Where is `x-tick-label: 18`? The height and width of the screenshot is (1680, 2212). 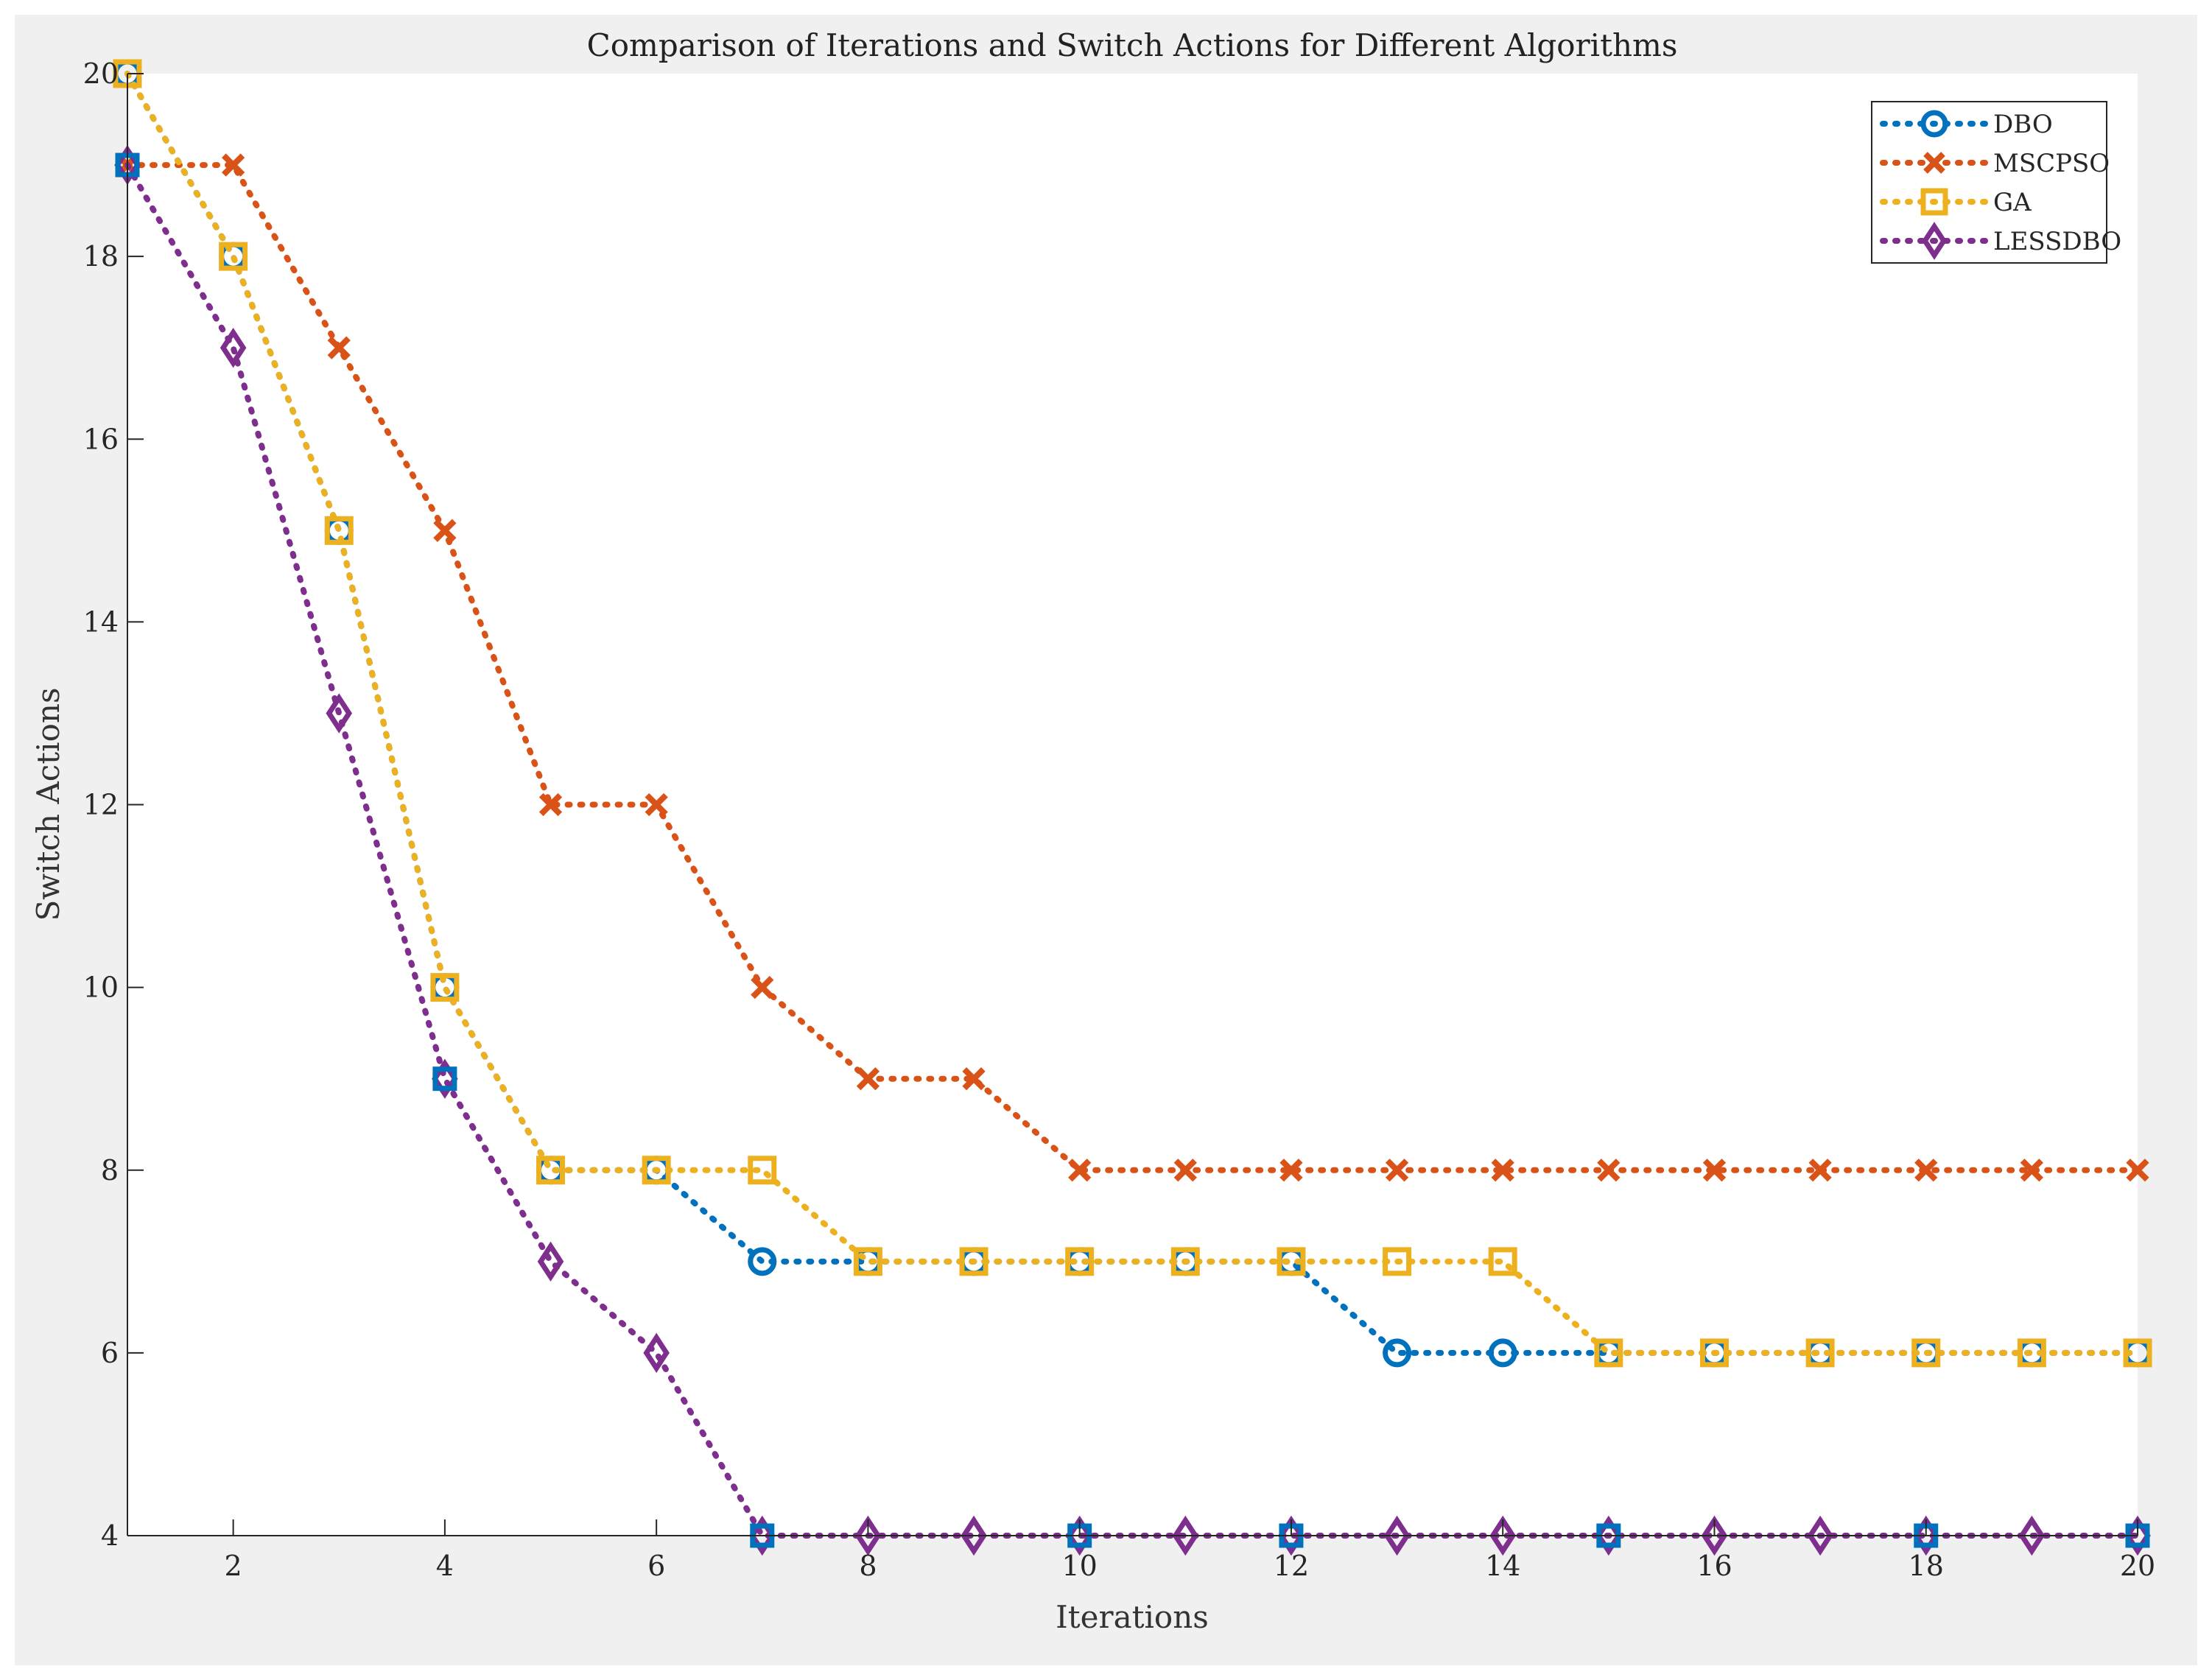 x-tick-label: 18 is located at coordinates (1926, 1566).